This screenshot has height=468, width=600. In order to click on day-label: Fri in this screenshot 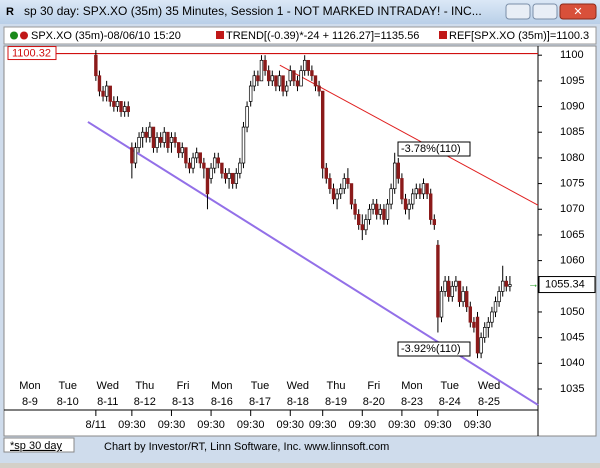, I will do `click(183, 386)`.